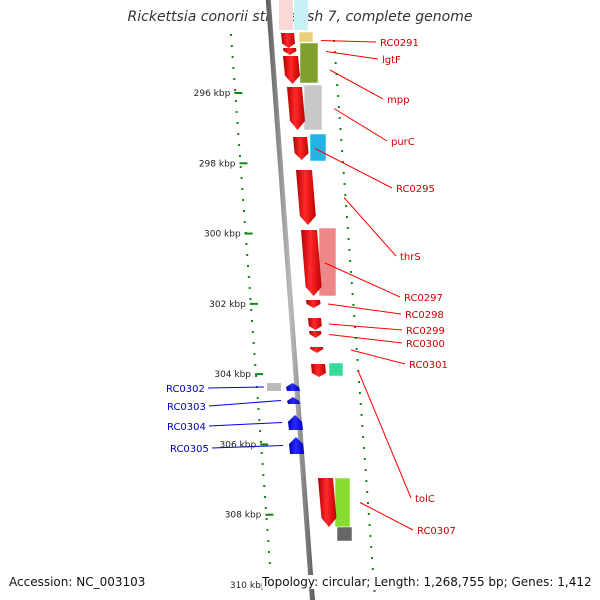 The image size is (600, 600). I want to click on scale-tick, so click(269, 514).